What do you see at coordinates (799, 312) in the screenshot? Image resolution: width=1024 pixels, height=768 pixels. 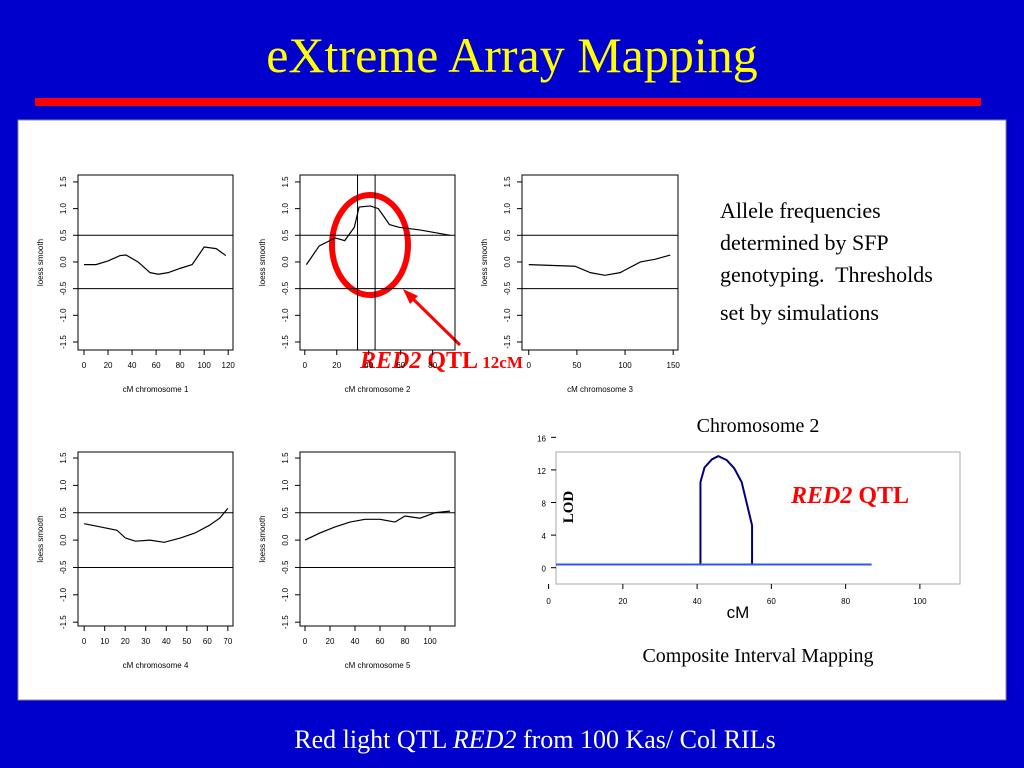 I see `notes-line: set by simulations` at bounding box center [799, 312].